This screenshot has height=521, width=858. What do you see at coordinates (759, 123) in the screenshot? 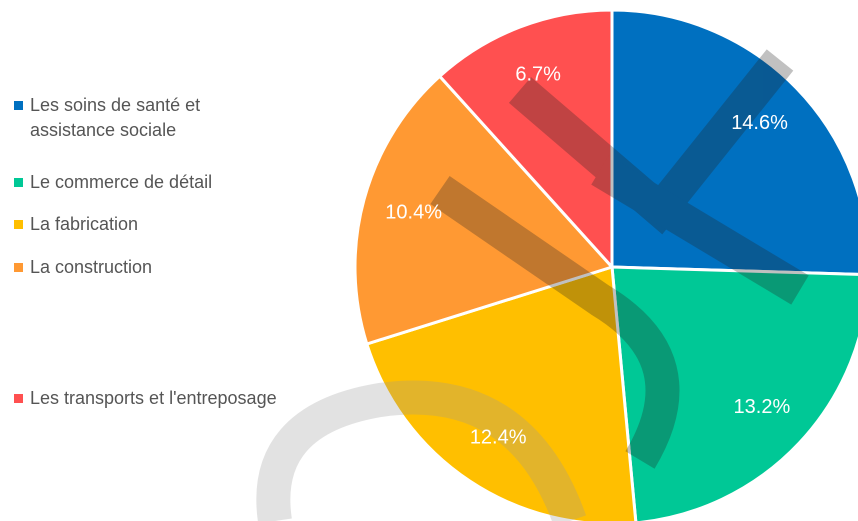
I see `slice-label: 14.6%` at bounding box center [759, 123].